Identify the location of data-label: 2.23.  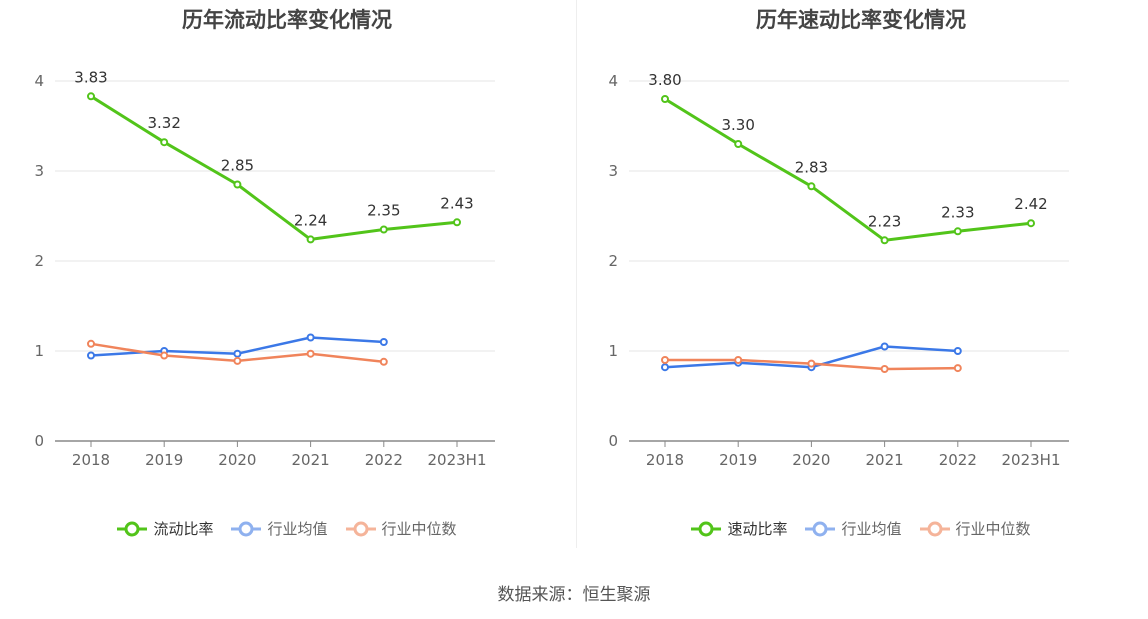
(884, 221).